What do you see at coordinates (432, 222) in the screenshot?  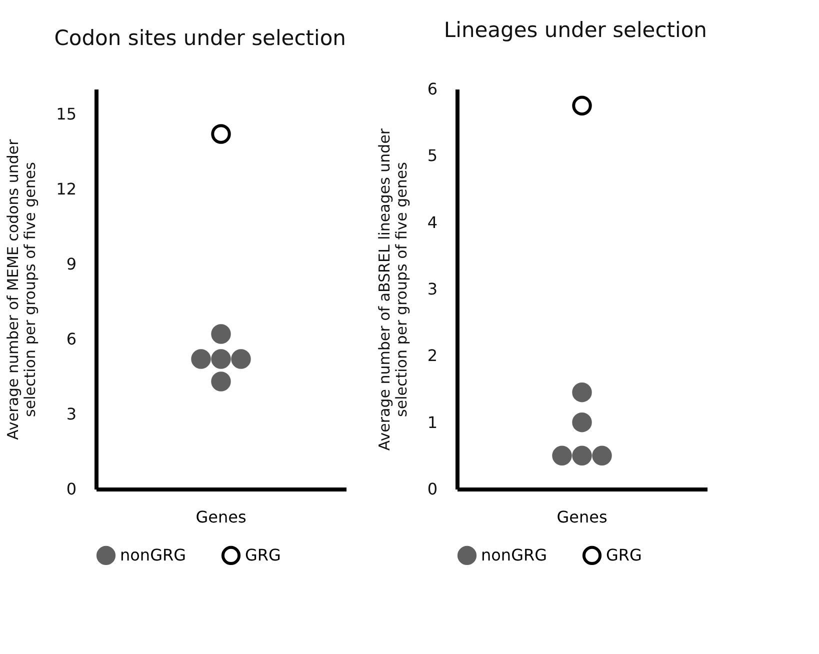 I see `y-tick-label: 4` at bounding box center [432, 222].